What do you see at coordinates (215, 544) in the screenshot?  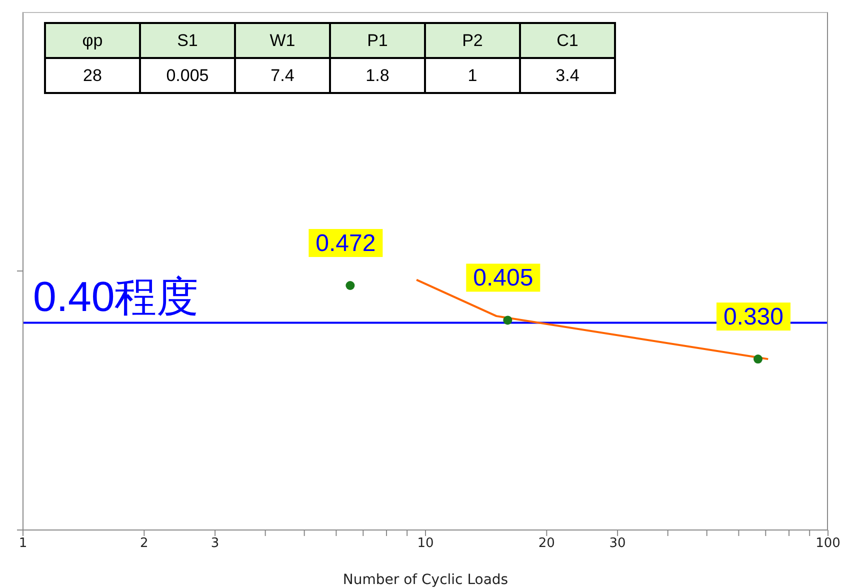 I see `x-tick-label: 3` at bounding box center [215, 544].